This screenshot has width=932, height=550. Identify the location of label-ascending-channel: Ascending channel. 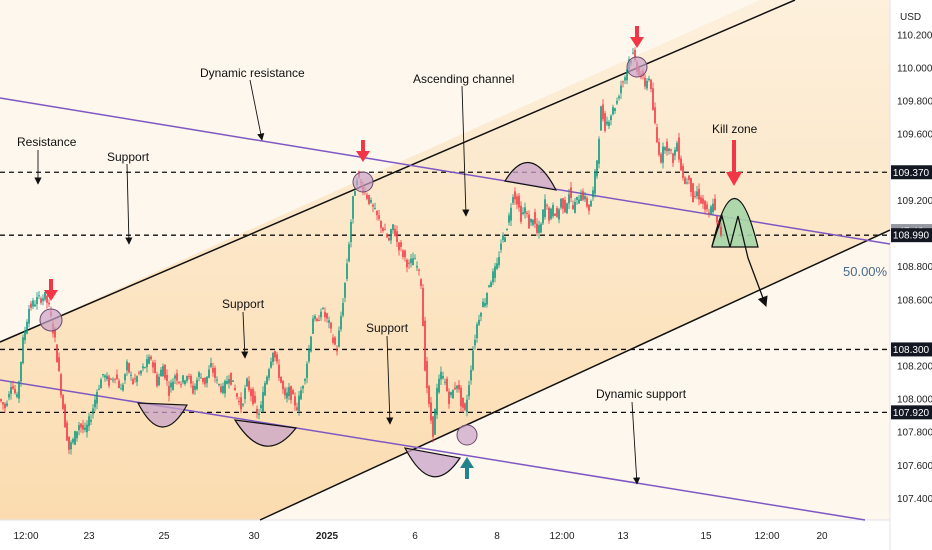
(463, 79).